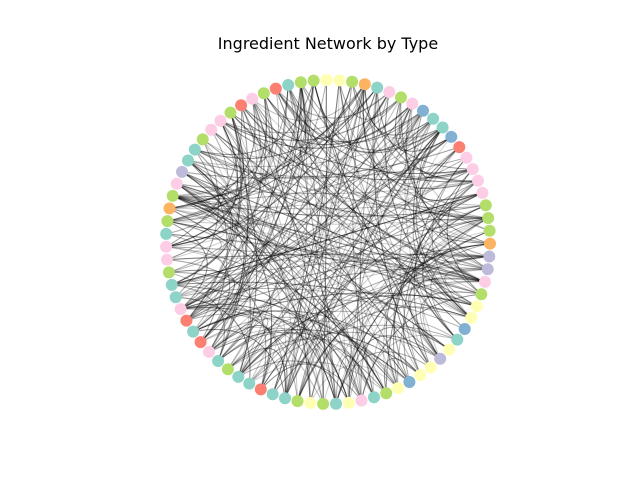 This screenshot has height=480, width=640. I want to click on ingredient-node-orange, so click(490, 243).